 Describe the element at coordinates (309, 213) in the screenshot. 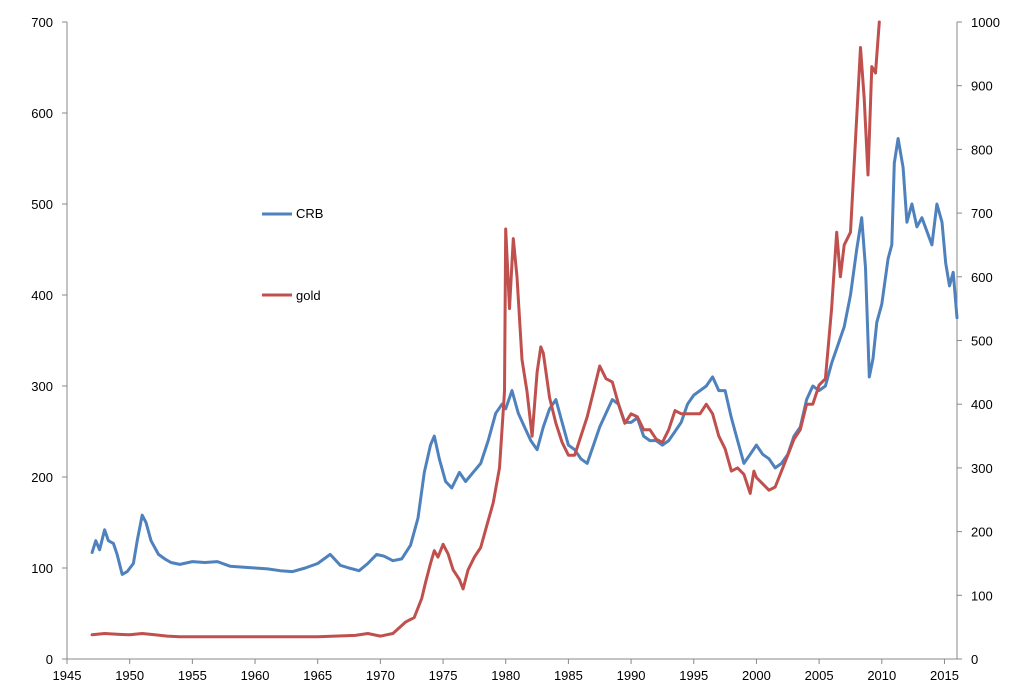

I see `legend-label-crb: CRB` at that location.